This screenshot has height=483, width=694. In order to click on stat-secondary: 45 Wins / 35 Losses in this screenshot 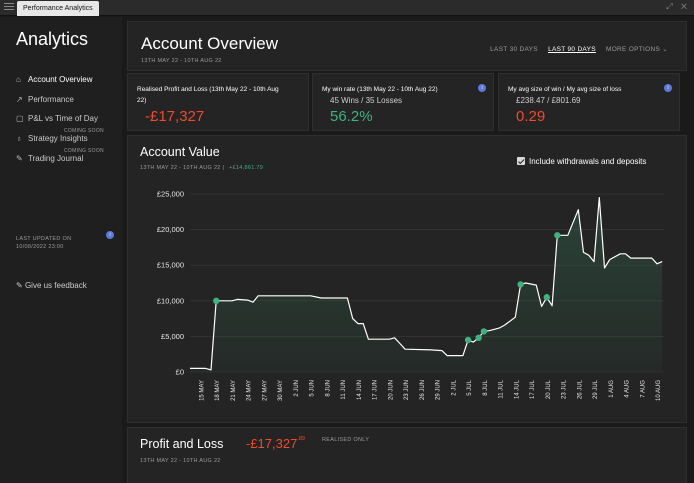, I will do `click(366, 100)`.